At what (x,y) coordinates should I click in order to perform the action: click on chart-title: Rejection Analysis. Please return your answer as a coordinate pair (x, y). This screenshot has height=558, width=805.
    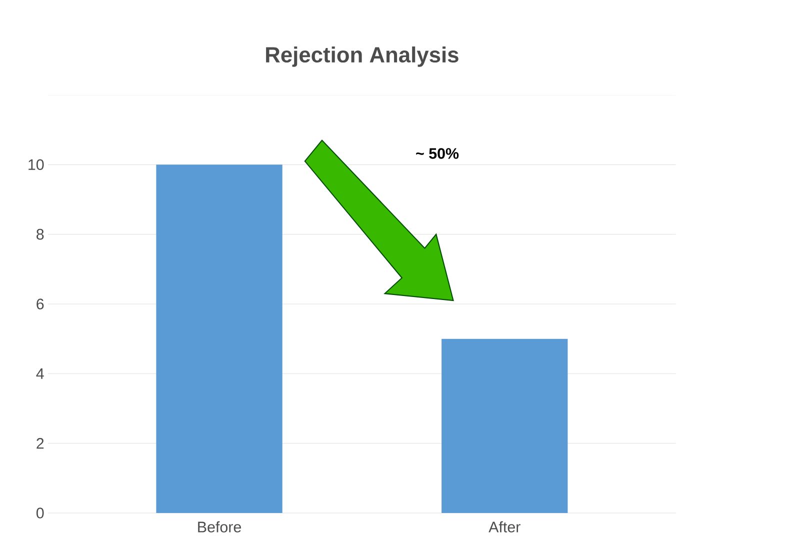
    Looking at the image, I should click on (362, 56).